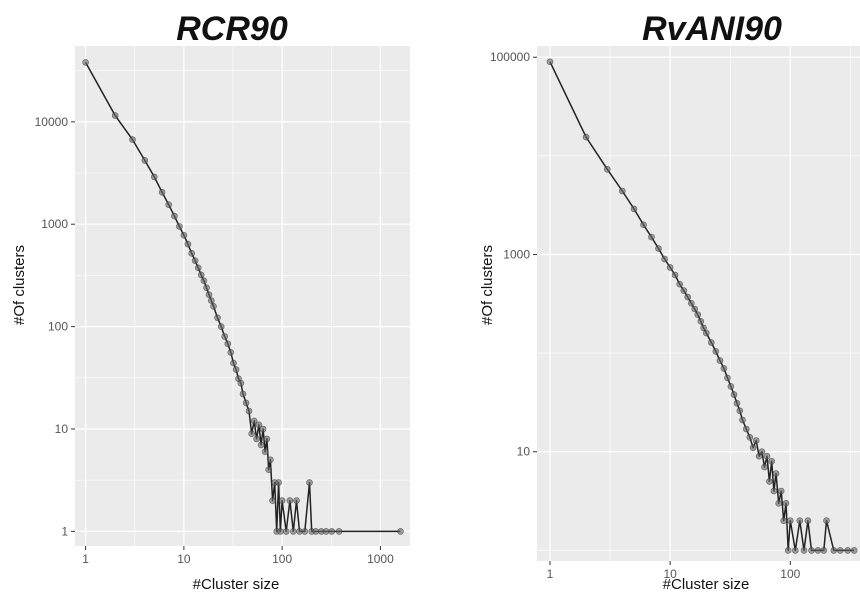 This screenshot has width=860, height=597. I want to click on panel-title: RvANI90, so click(712, 29).